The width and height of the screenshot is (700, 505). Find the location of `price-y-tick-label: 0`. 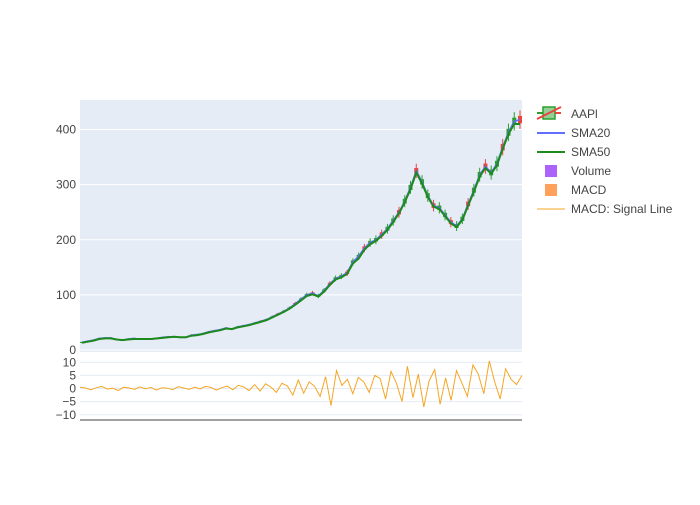

price-y-tick-label: 0 is located at coordinates (72, 350).